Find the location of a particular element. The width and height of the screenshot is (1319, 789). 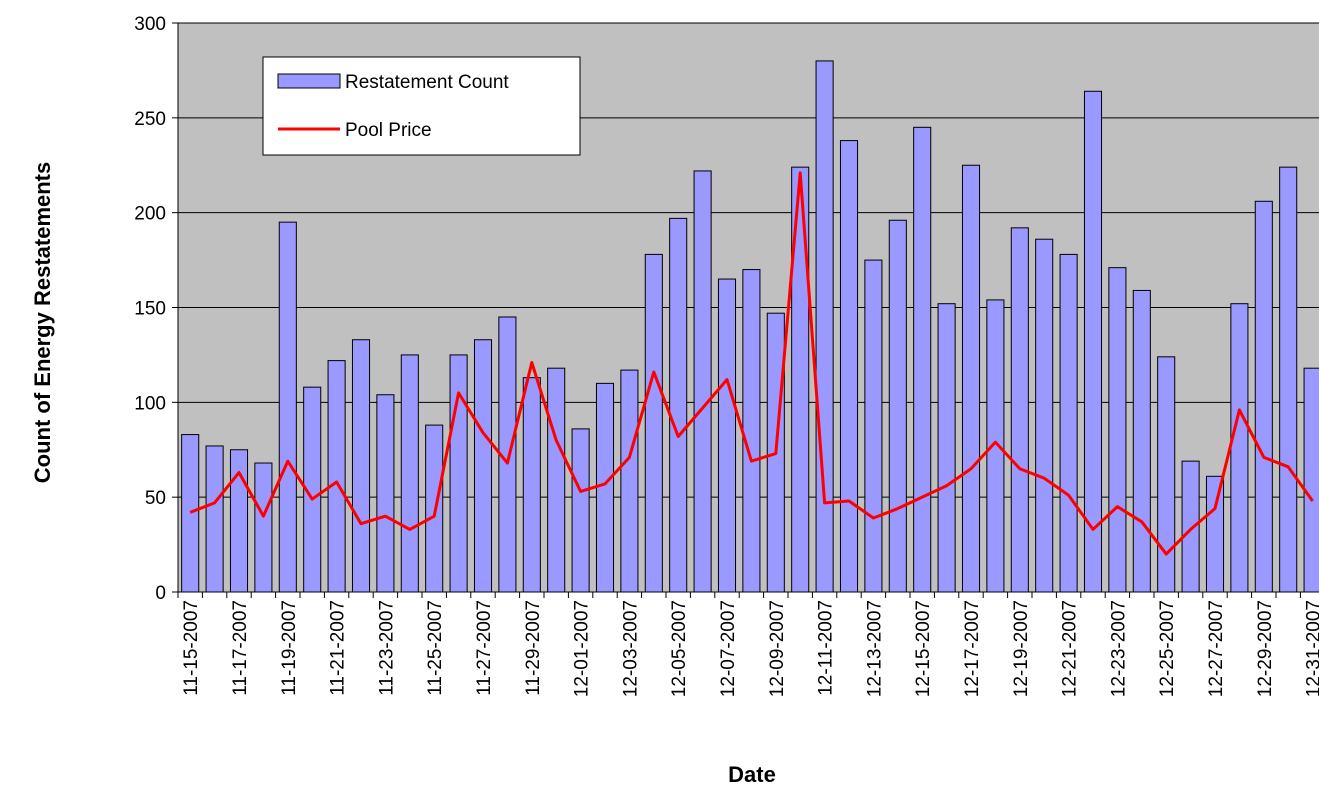

x-tick-label: 12-31-2007 is located at coordinates (1311, 648).